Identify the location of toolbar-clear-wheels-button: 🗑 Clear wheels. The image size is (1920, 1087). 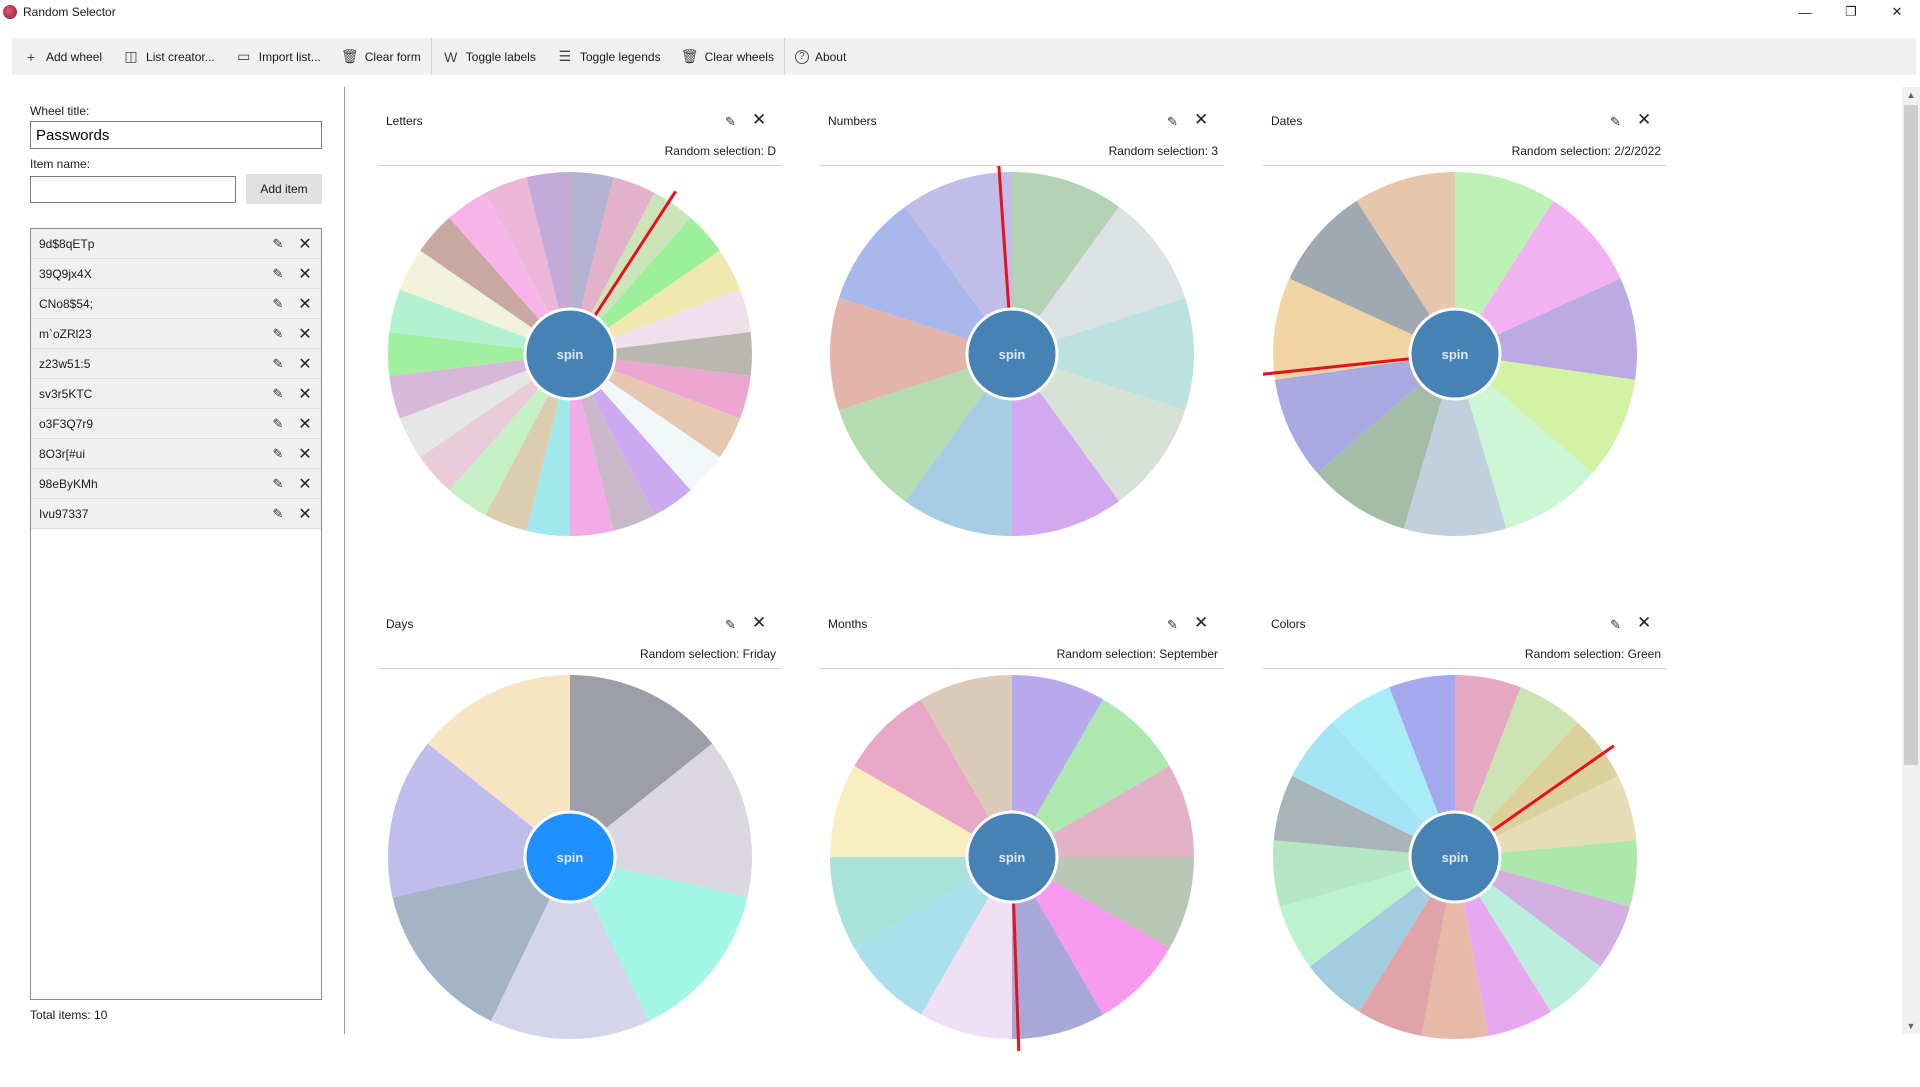
(727, 56).